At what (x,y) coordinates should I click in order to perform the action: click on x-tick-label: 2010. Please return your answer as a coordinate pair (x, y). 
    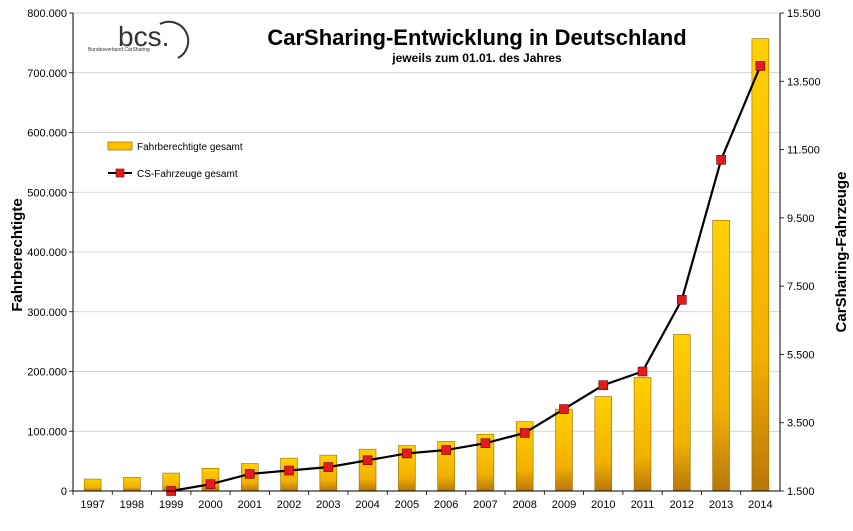
    Looking at the image, I should click on (603, 505).